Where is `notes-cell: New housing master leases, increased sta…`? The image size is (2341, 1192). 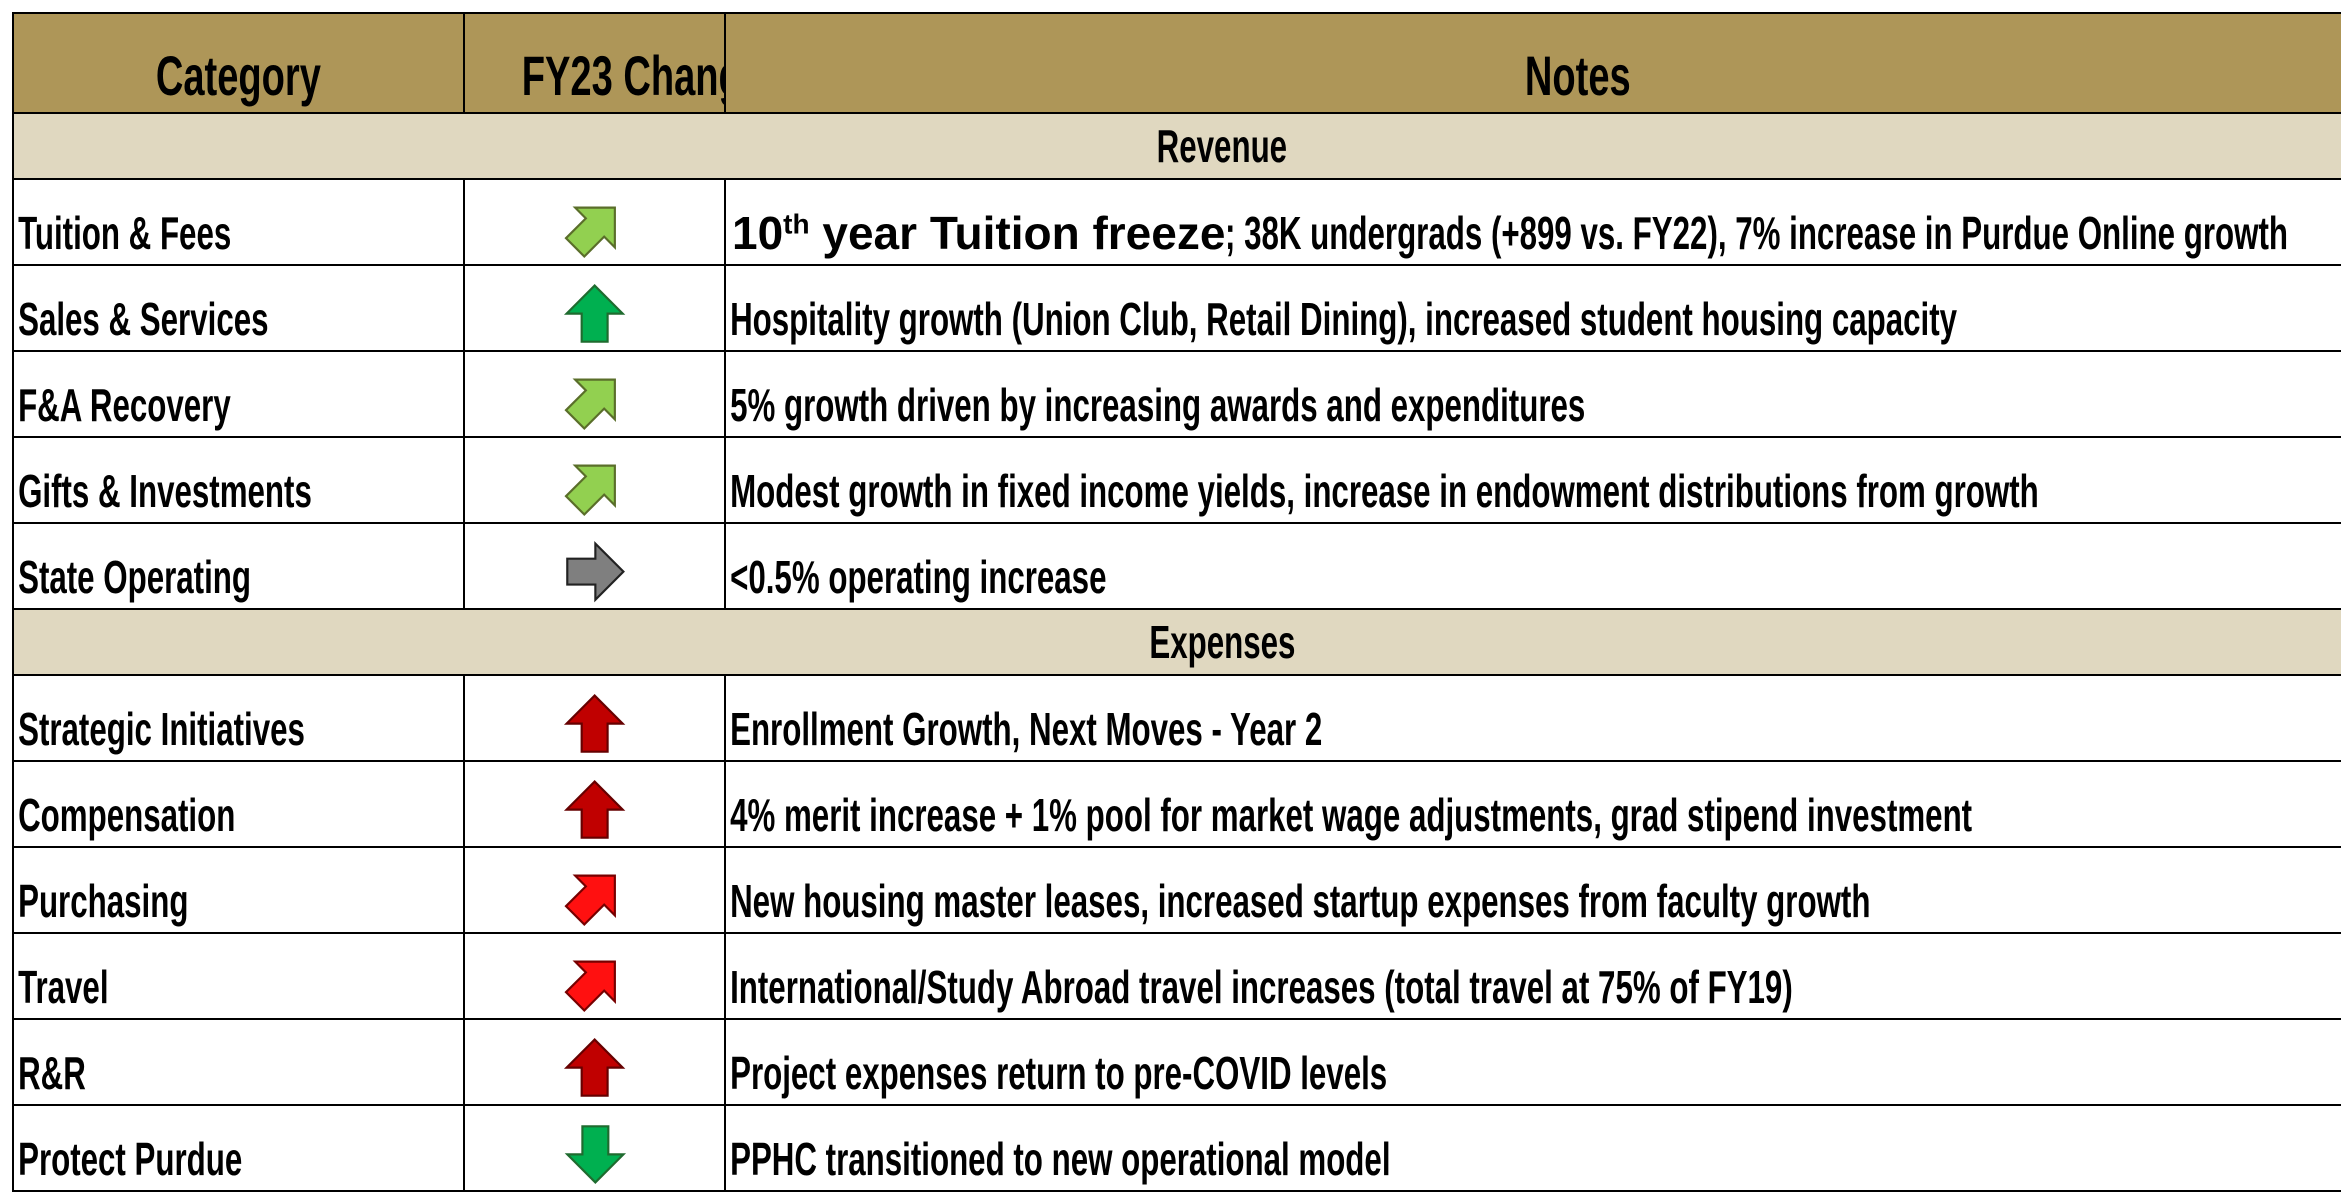
notes-cell: New housing master leases, increased sta… is located at coordinates (1532, 890).